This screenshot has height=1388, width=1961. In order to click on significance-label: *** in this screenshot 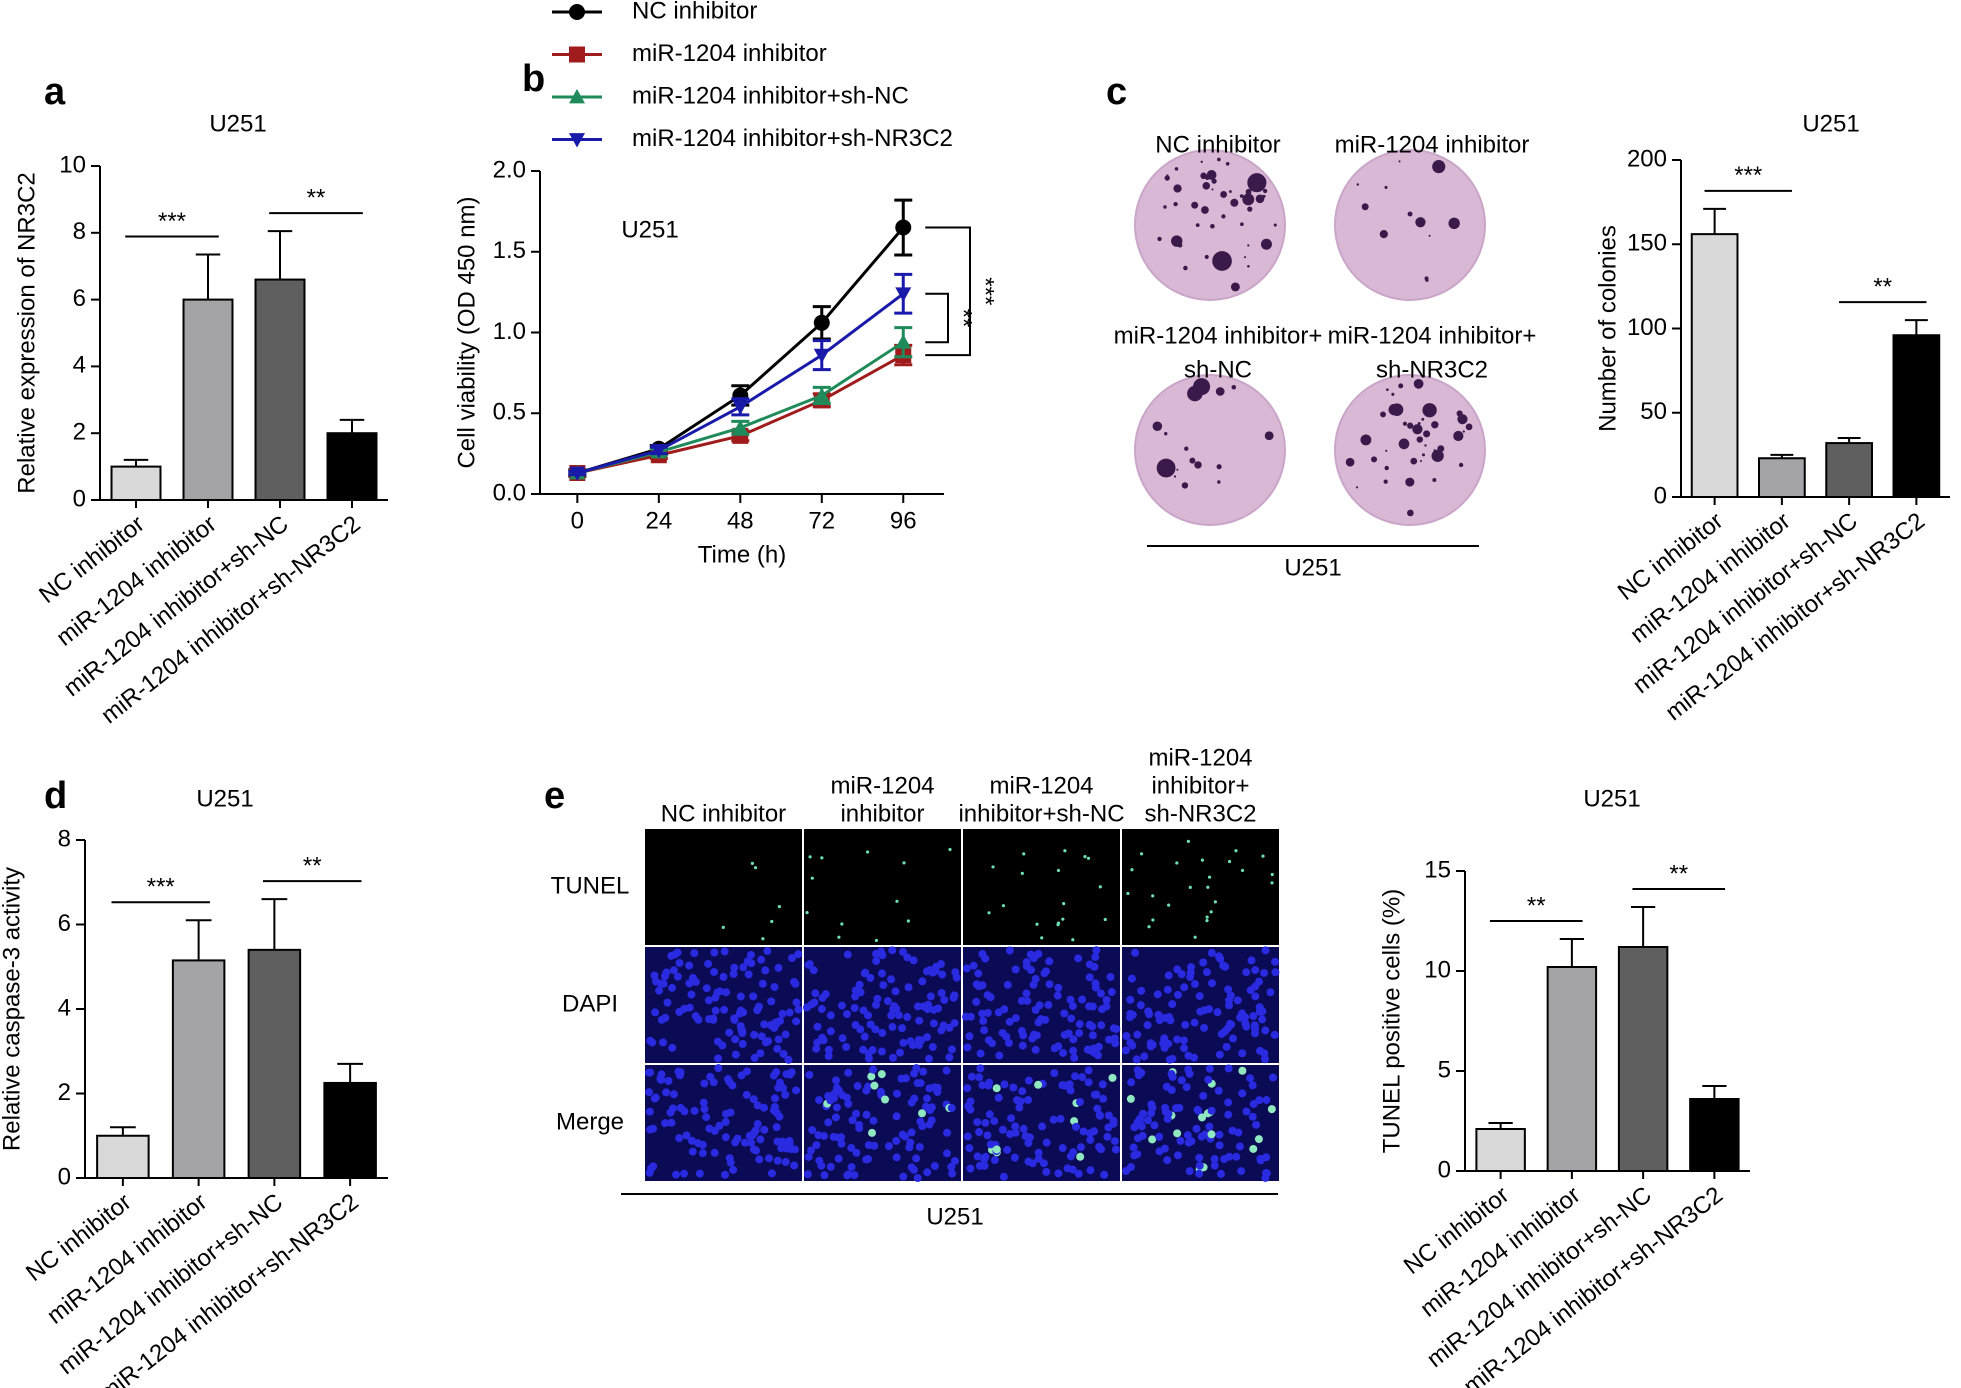, I will do `click(161, 887)`.